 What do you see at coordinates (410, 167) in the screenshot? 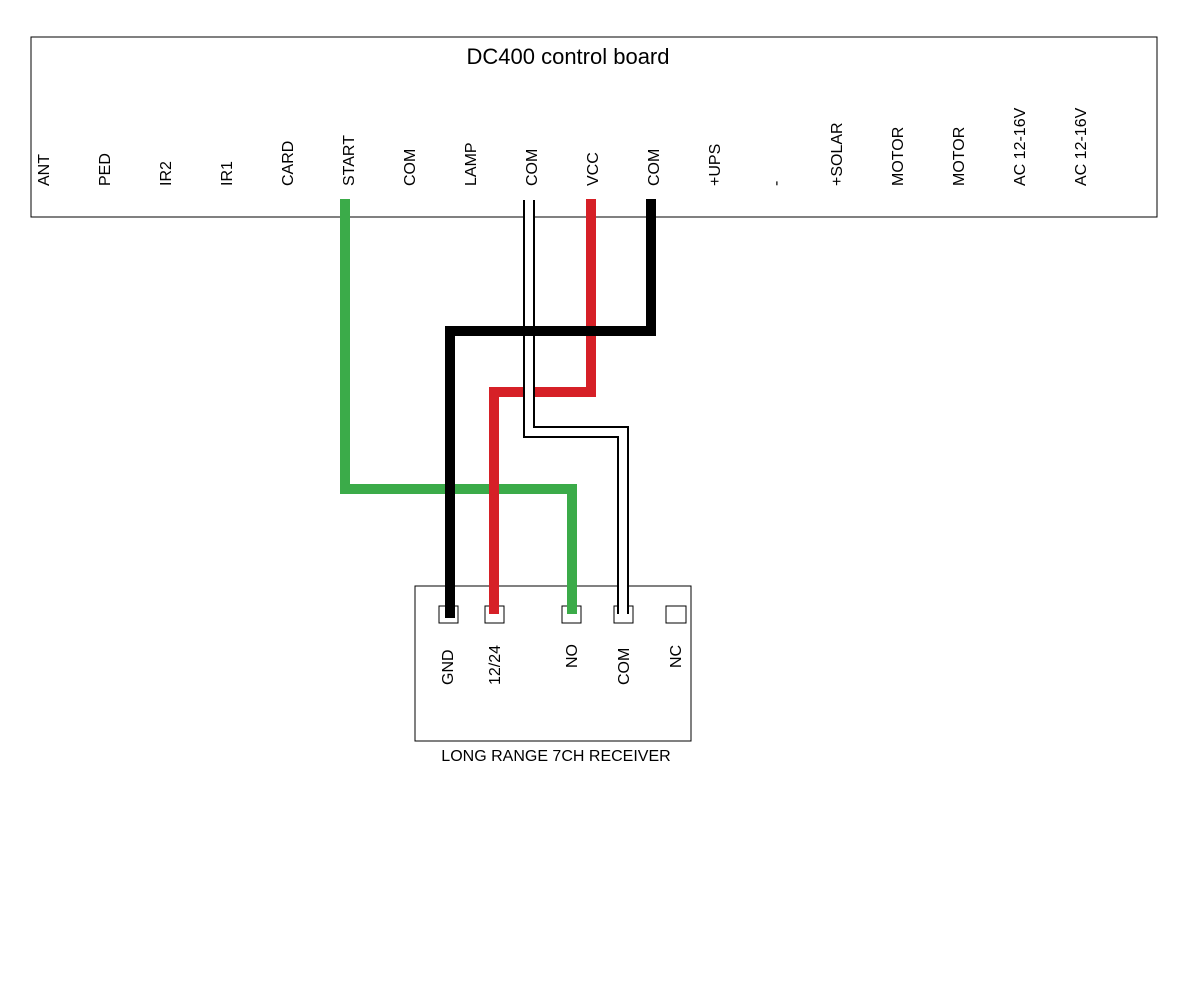
I see `terminal-label-com-1: COM` at bounding box center [410, 167].